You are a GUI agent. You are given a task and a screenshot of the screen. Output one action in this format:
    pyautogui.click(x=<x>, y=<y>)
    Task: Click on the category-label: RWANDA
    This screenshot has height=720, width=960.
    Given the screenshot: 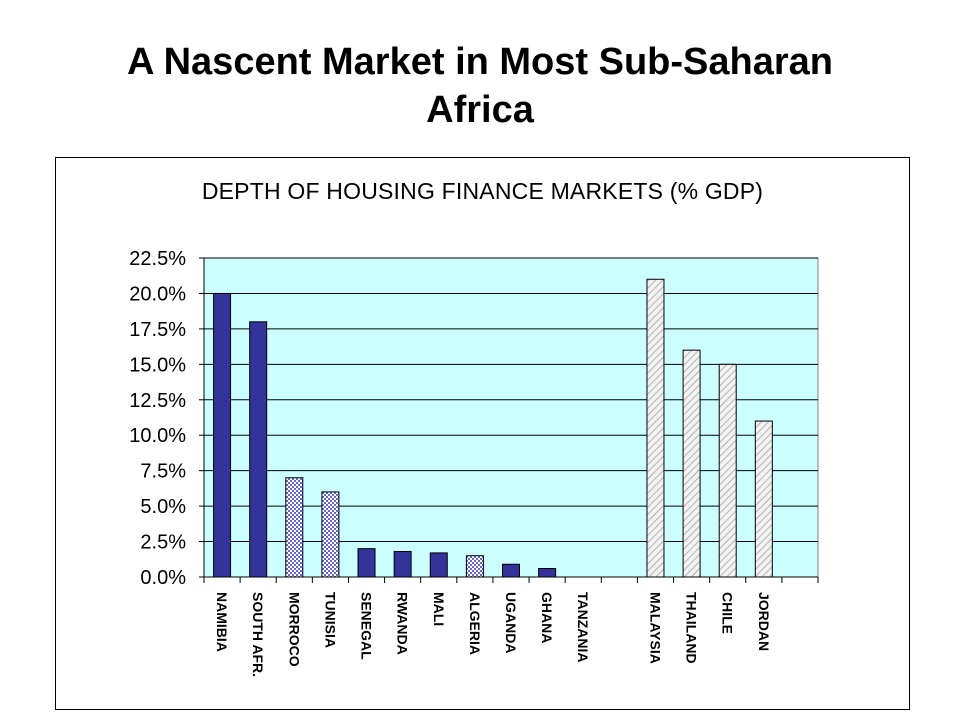 What is the action you would take?
    pyautogui.click(x=403, y=623)
    